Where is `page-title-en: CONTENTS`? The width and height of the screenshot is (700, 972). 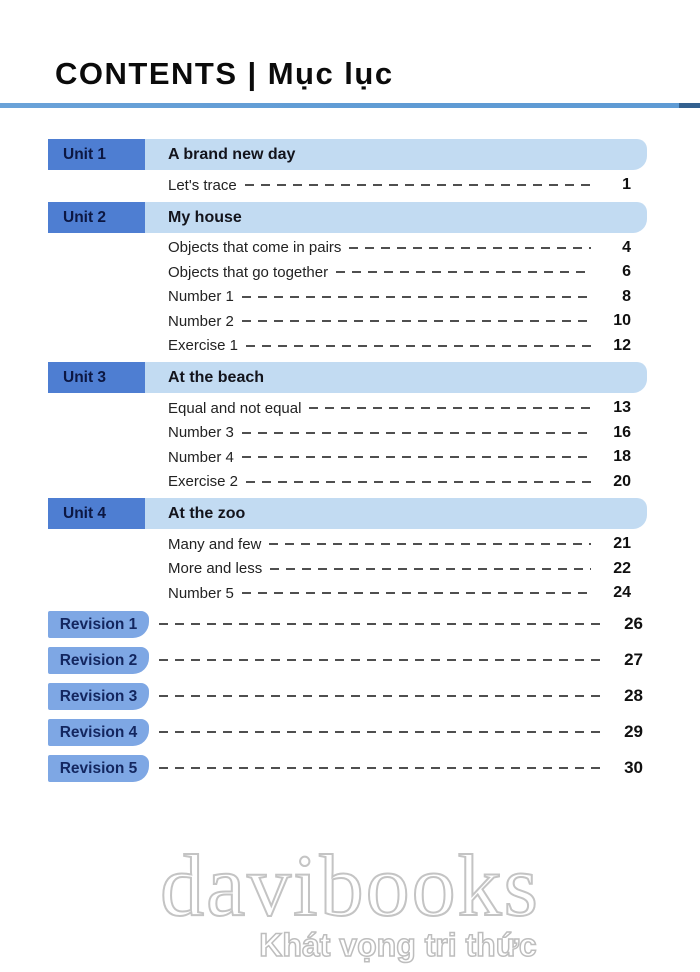
page-title-en: CONTENTS is located at coordinates (146, 73).